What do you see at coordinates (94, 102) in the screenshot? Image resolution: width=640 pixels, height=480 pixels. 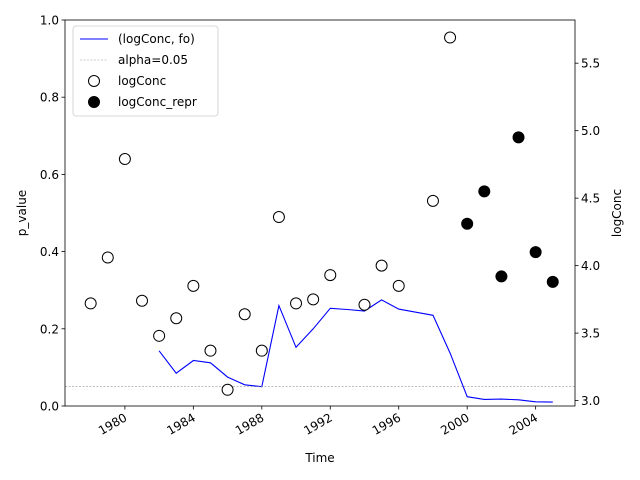 I see `legend-filled-circle-swatch` at bounding box center [94, 102].